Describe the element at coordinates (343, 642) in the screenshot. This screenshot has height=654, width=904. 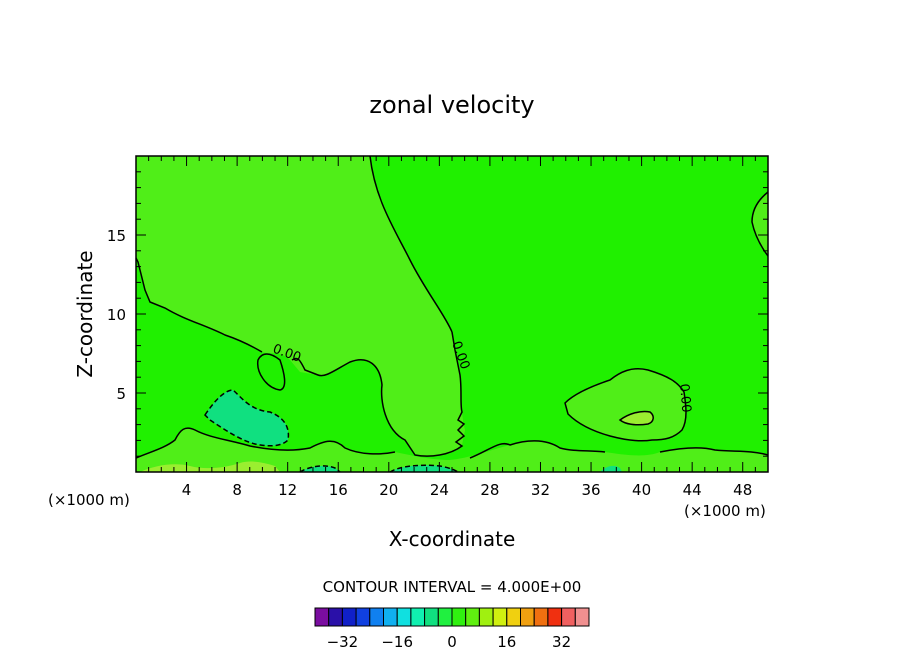
I see `colorbar-tick-label: −32` at that location.